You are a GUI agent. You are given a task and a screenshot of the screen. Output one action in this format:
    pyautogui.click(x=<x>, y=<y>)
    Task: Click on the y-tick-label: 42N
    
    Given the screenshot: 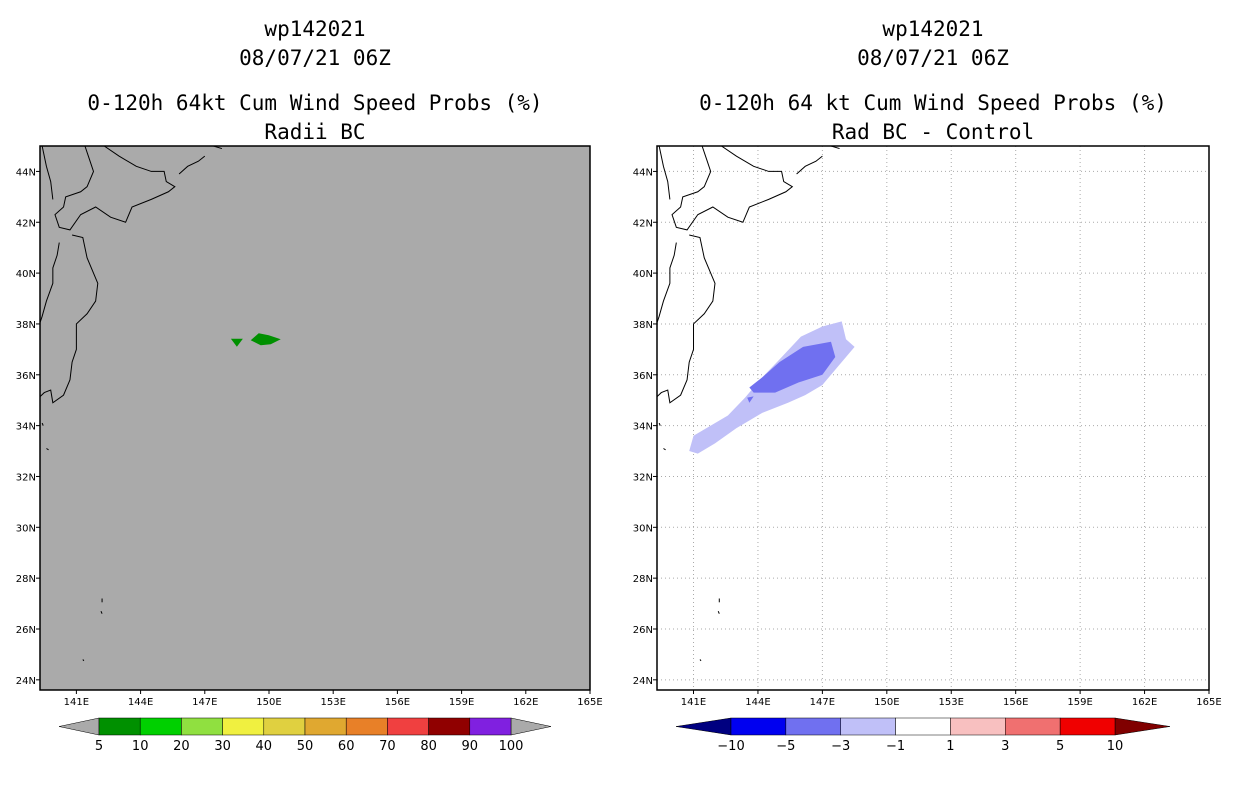 What is the action you would take?
    pyautogui.click(x=643, y=223)
    